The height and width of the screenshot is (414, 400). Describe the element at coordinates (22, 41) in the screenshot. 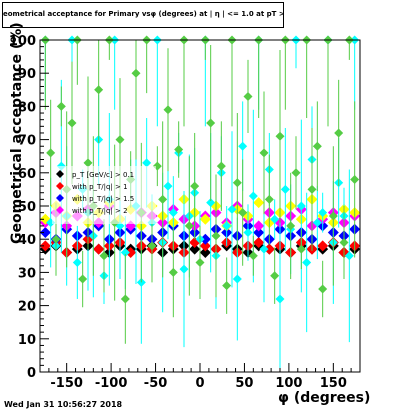

I see `y-tick-label: 100` at that location.